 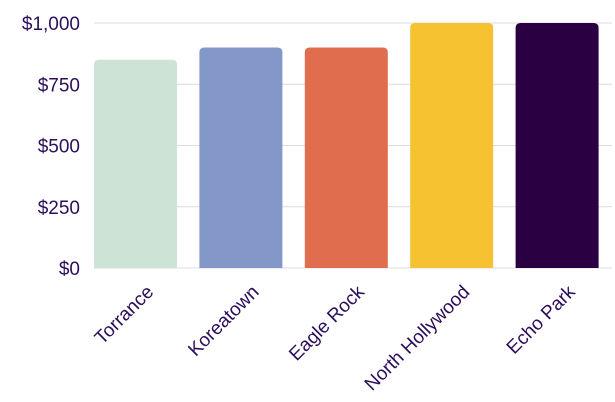 I want to click on y-tick-label: $750, so click(x=59, y=85).